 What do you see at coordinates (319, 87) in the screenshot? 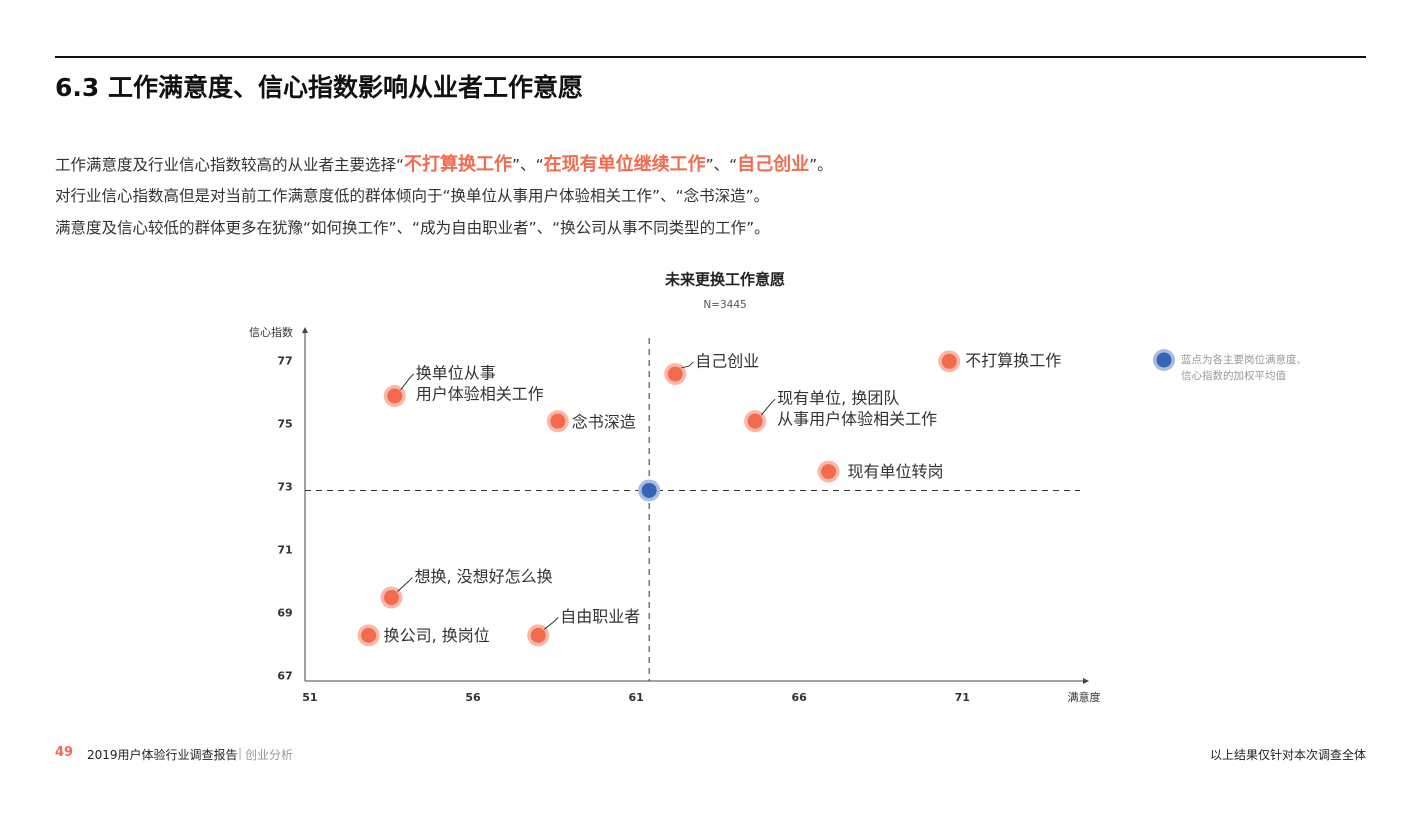
I see `page-title: 6.3 工作满意度、信心指数影响从业者工作意愿` at bounding box center [319, 87].